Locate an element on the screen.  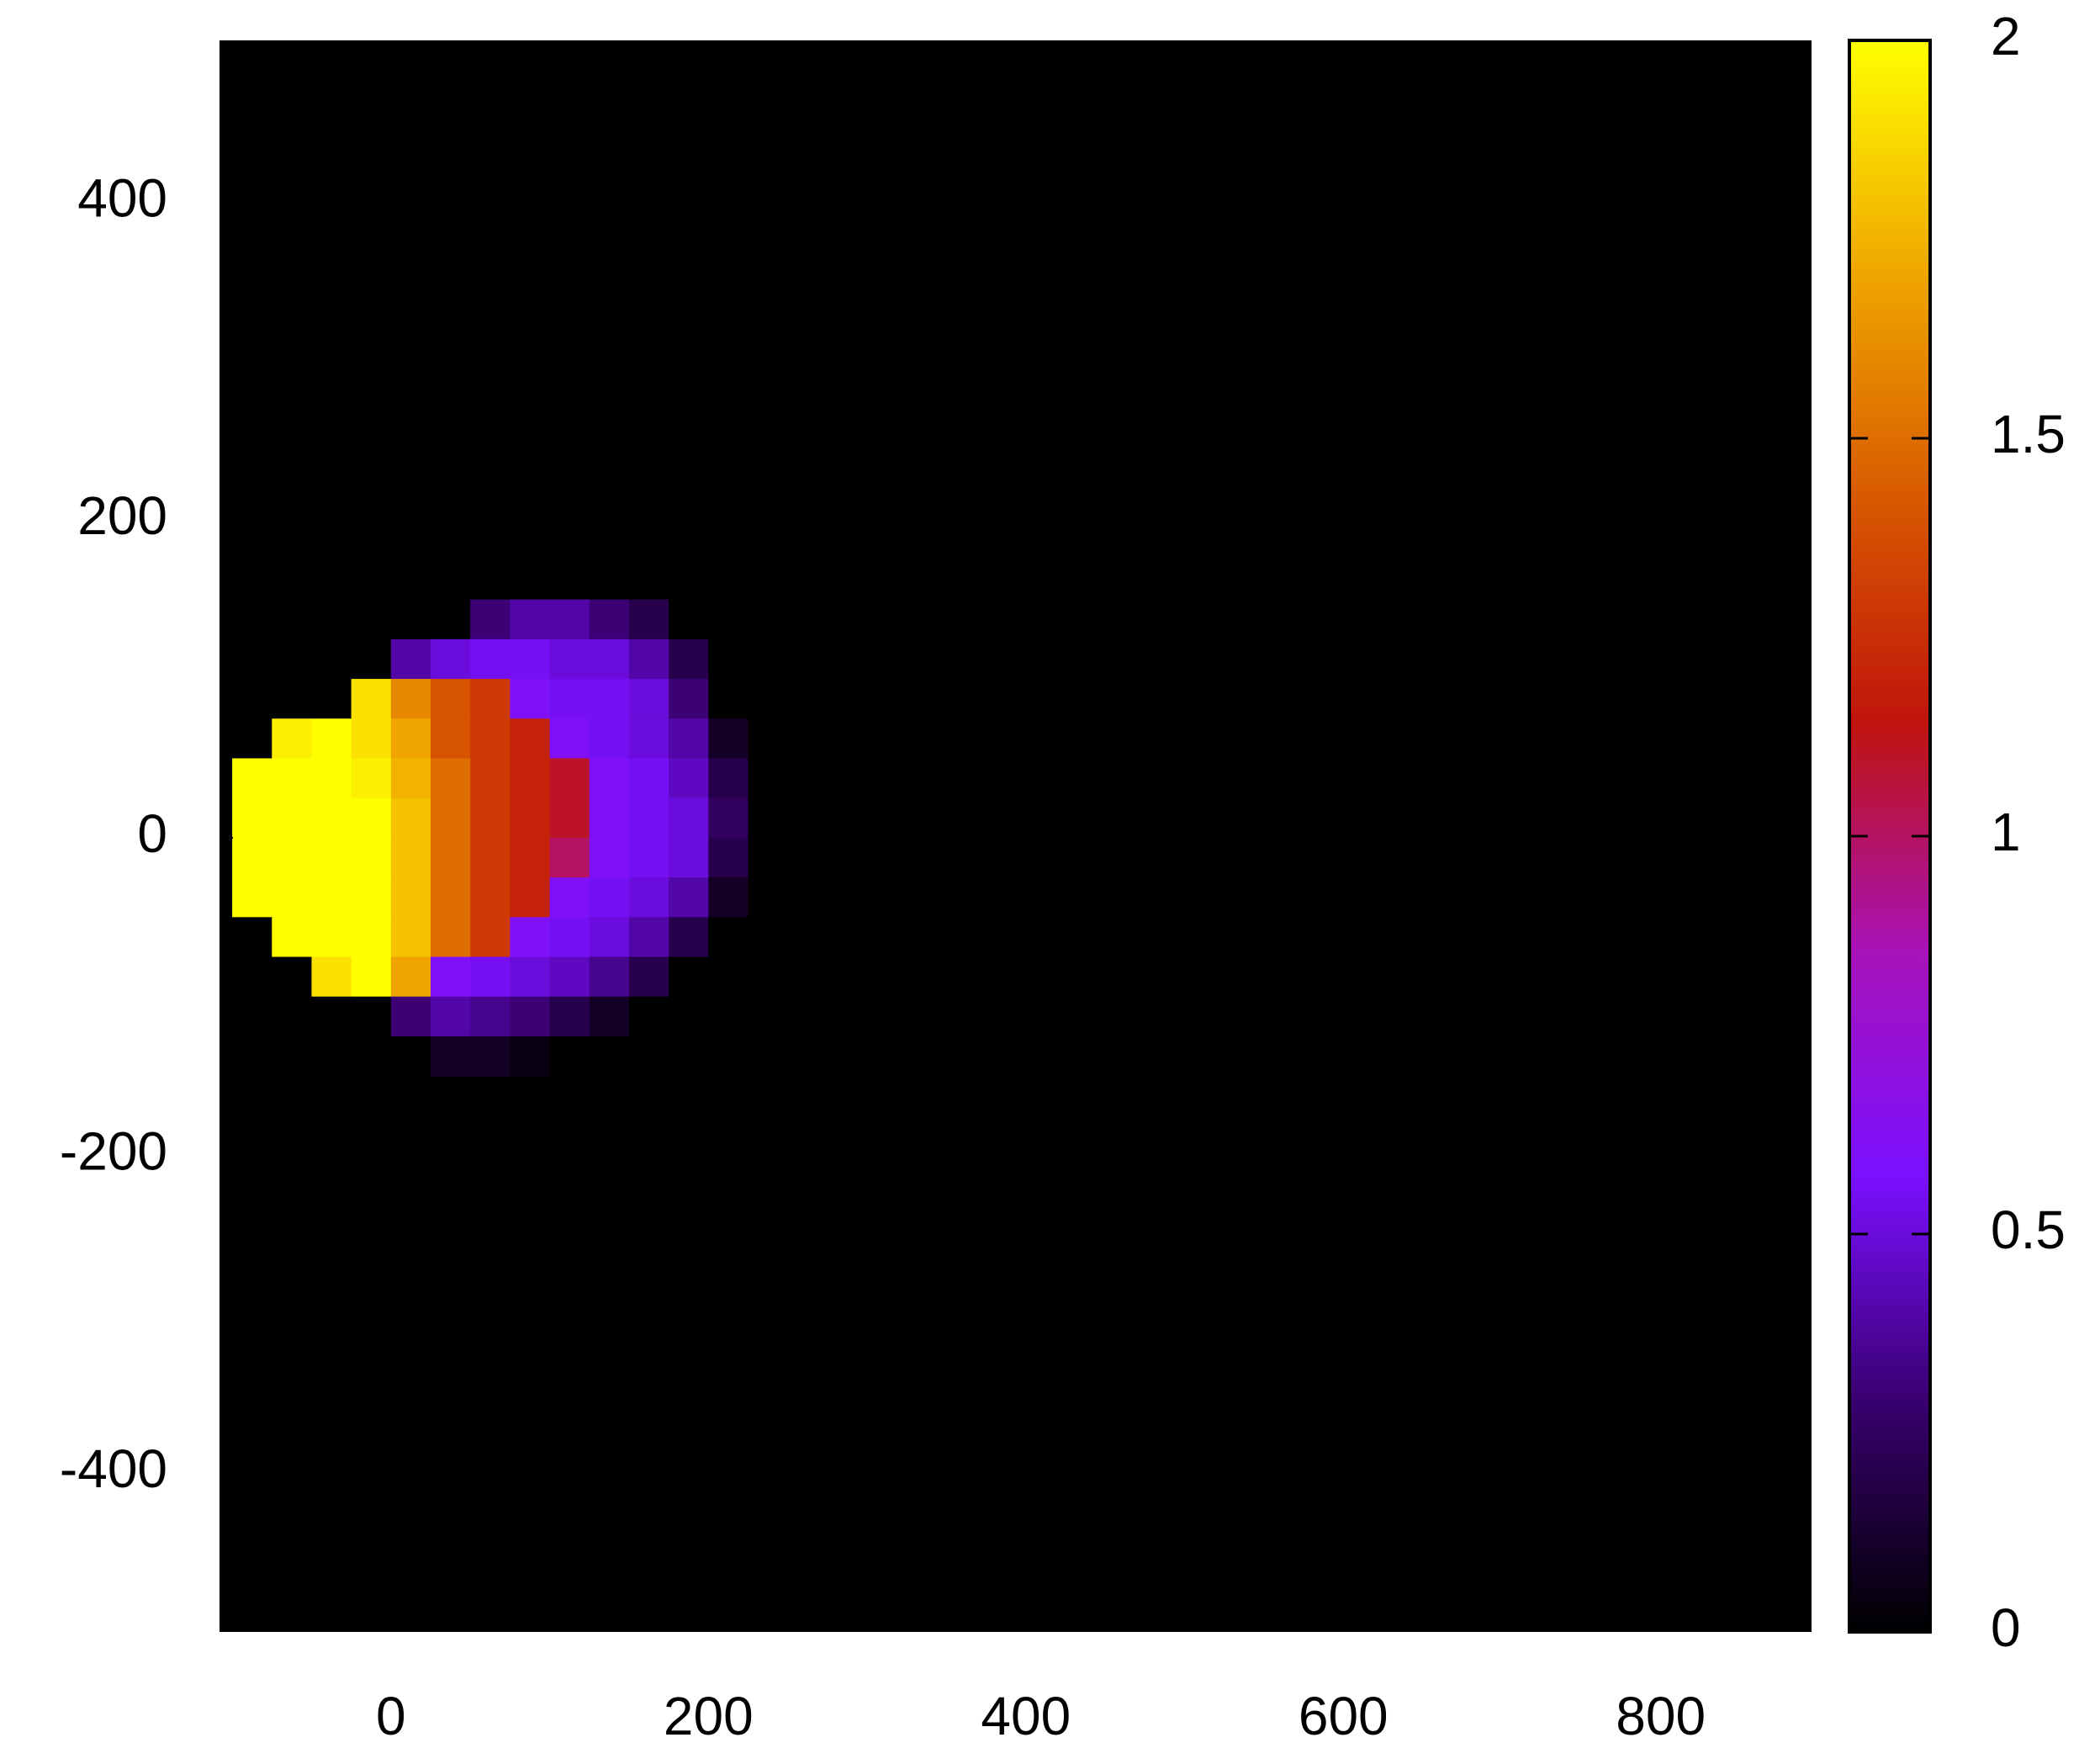
y-tick-label: 200 is located at coordinates (122, 515).